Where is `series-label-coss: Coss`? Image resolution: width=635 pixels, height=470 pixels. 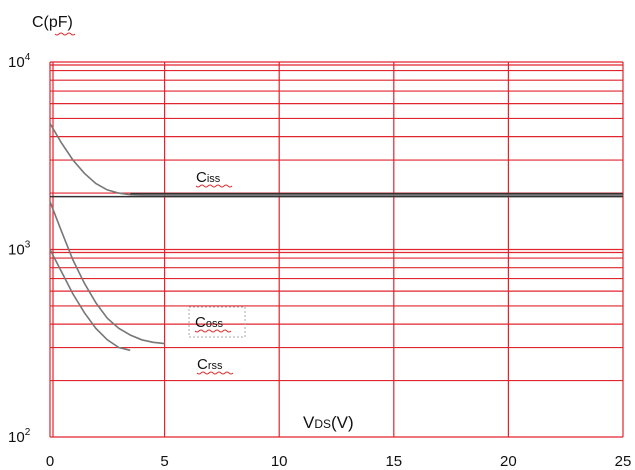
series-label-coss: Coss is located at coordinates (209, 322).